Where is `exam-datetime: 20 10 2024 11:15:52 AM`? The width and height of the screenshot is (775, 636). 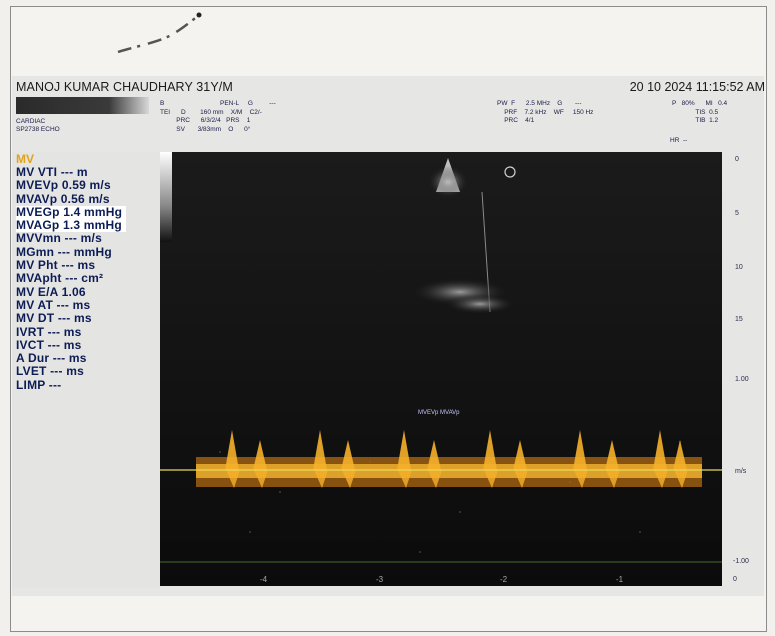 exam-datetime: 20 10 2024 11:15:52 AM is located at coordinates (697, 87).